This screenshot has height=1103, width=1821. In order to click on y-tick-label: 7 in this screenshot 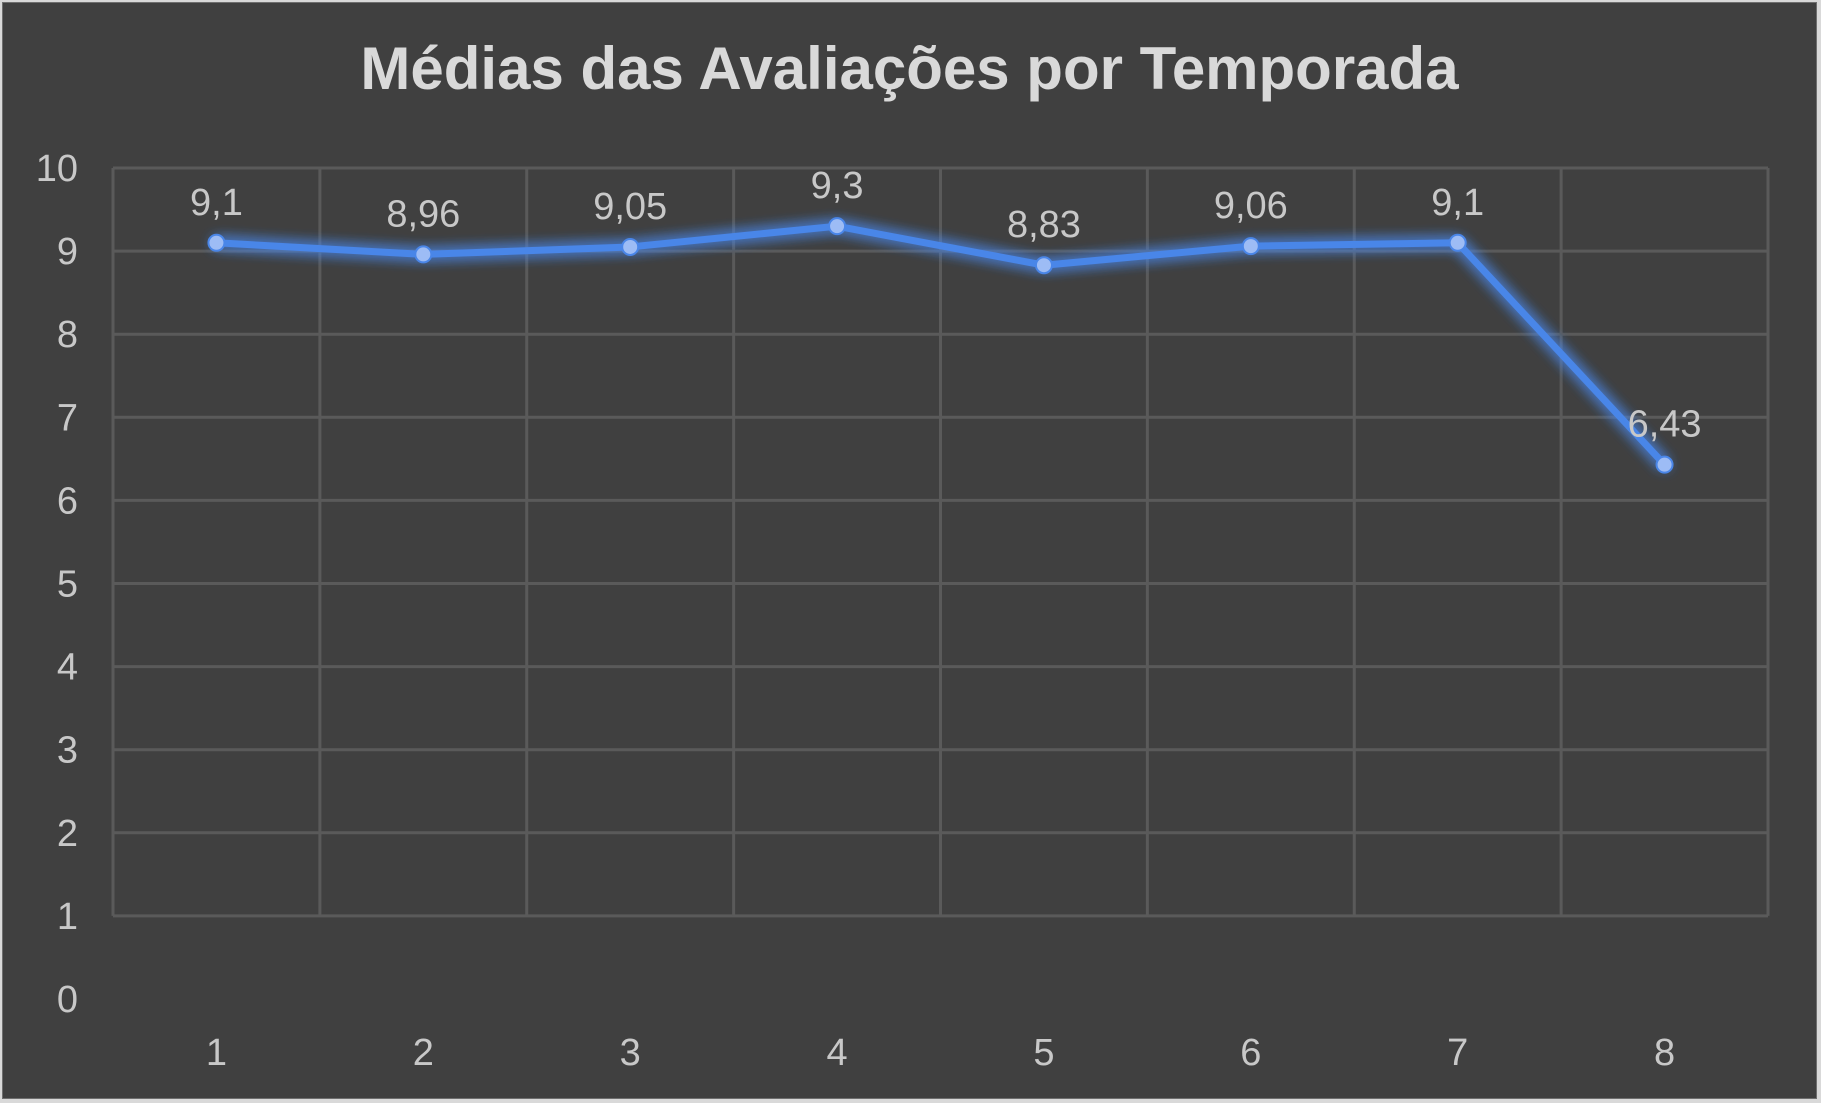, I will do `click(67, 418)`.